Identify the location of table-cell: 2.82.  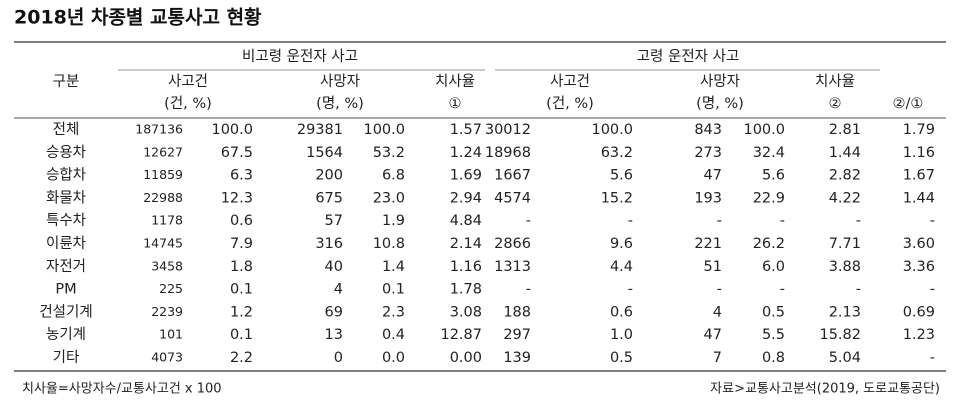
(845, 176).